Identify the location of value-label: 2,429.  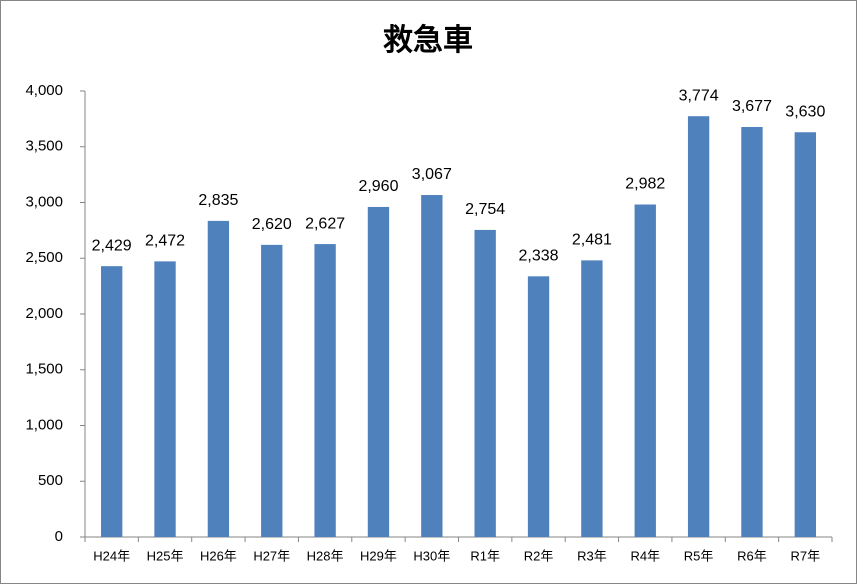
(112, 245).